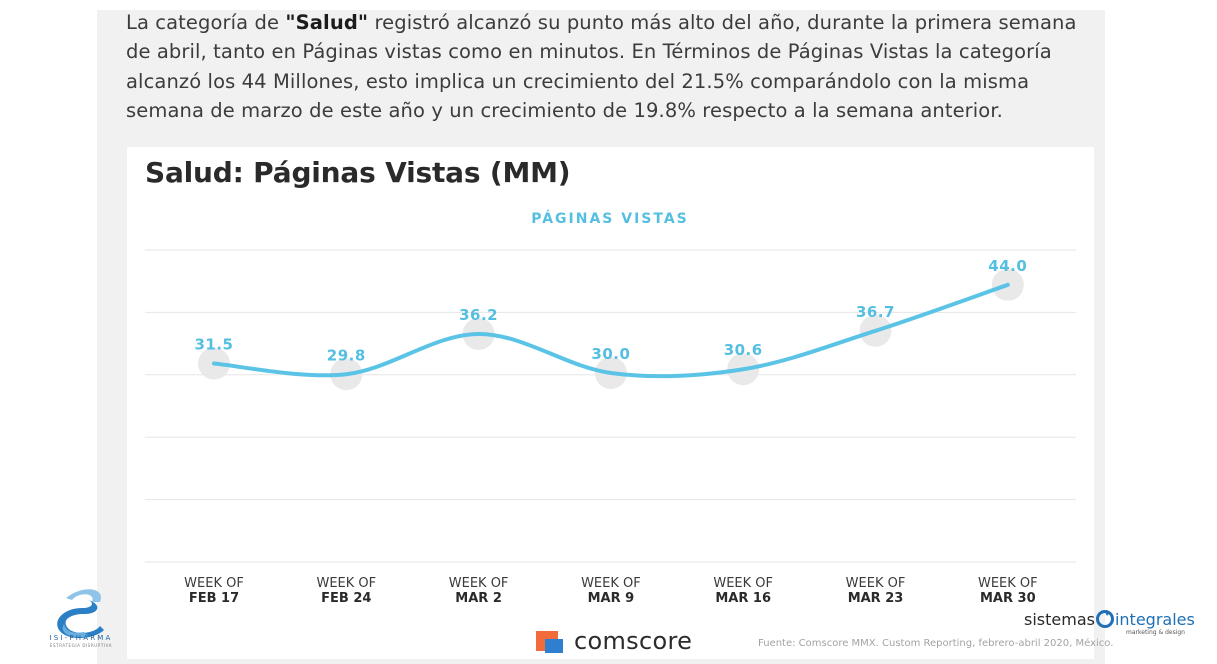  What do you see at coordinates (214, 598) in the screenshot?
I see `x-tick-label-bottom: FEB 17` at bounding box center [214, 598].